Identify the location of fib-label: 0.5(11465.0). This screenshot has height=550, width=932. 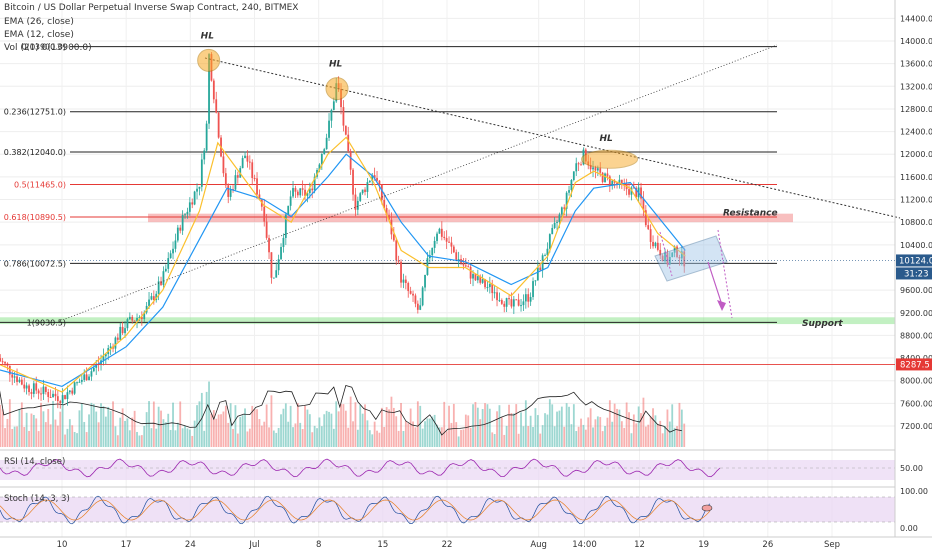
(40, 185).